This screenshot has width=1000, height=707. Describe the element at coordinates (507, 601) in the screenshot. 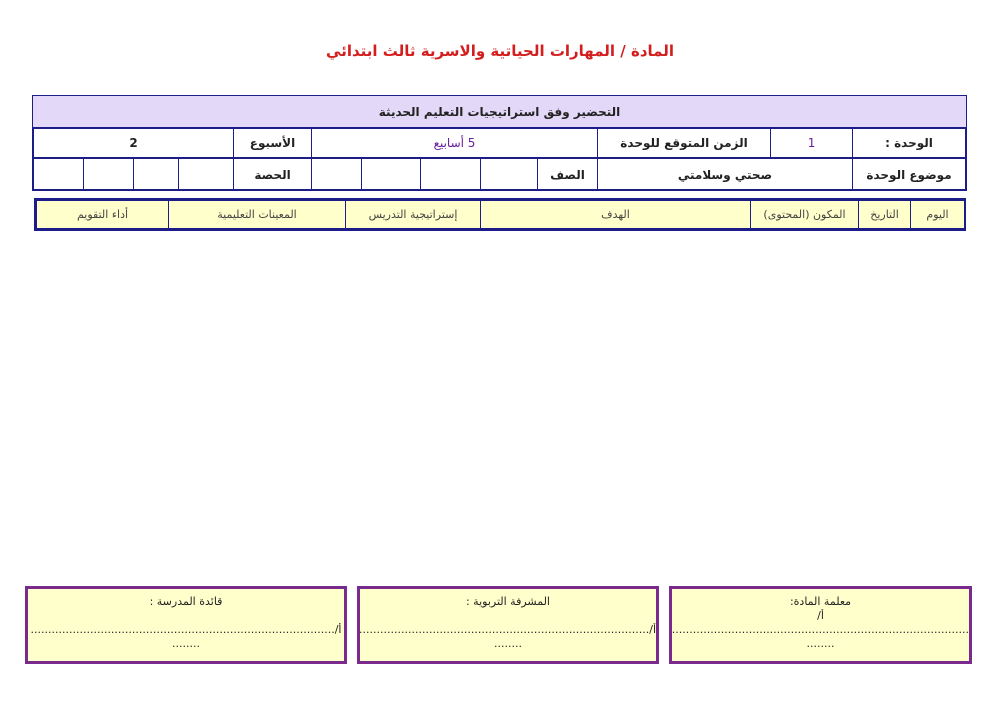

I see `signature-label: المشرفة التربوية :` at that location.